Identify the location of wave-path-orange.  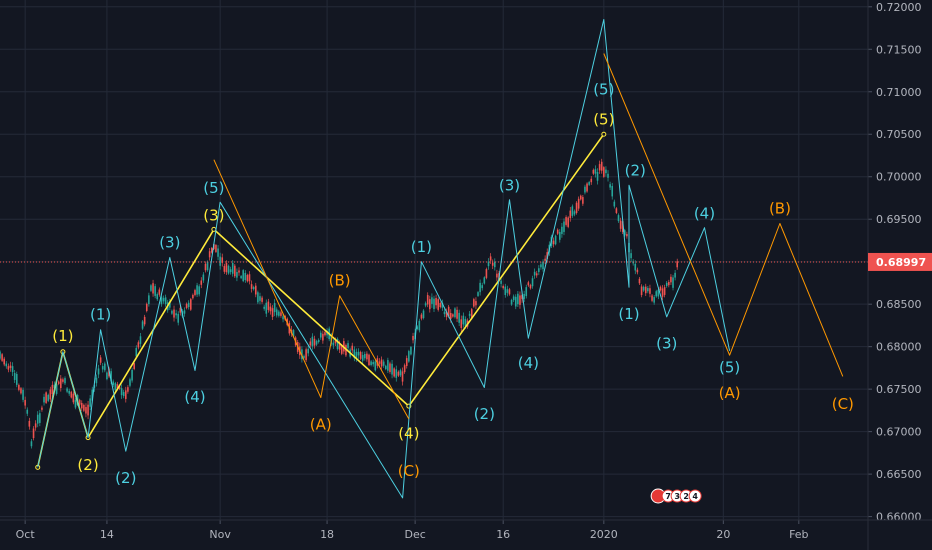
(311, 289).